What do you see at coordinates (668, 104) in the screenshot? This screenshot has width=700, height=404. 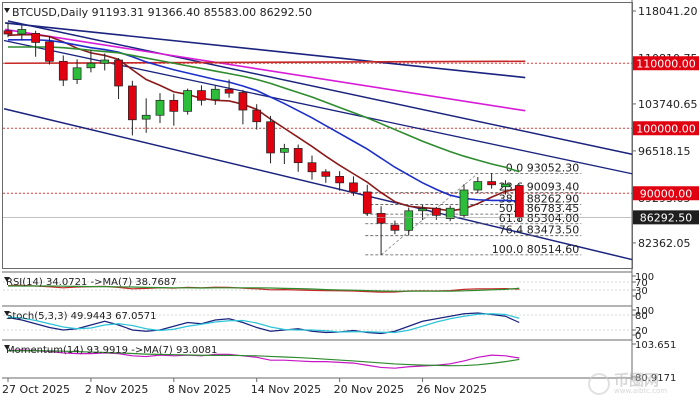 I see `price-axis-label: 103740.65` at bounding box center [668, 104].